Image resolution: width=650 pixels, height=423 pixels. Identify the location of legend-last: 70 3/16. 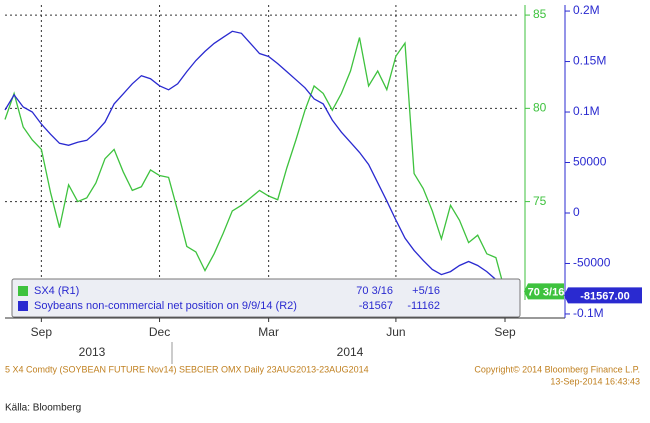
(374, 291).